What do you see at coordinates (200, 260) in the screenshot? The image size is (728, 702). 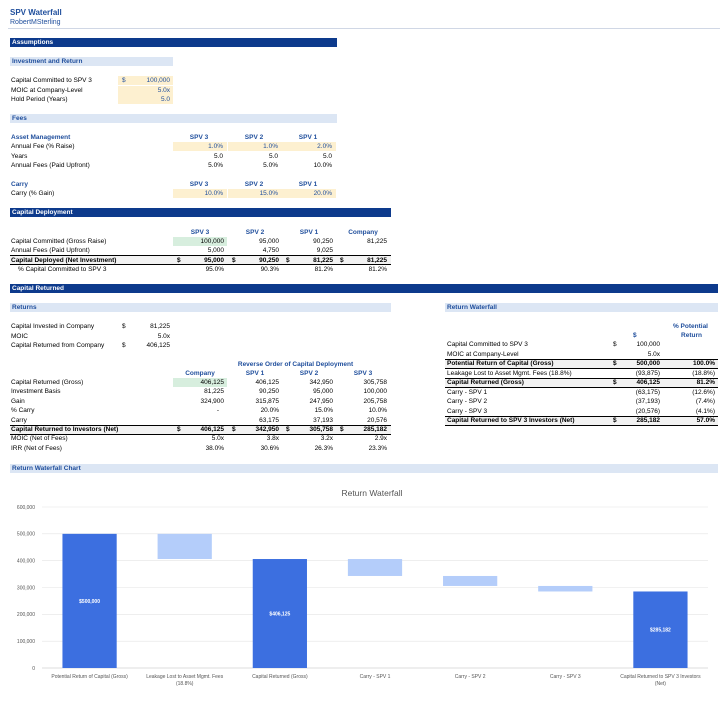 I see `deployment-total-row-bg` at bounding box center [200, 260].